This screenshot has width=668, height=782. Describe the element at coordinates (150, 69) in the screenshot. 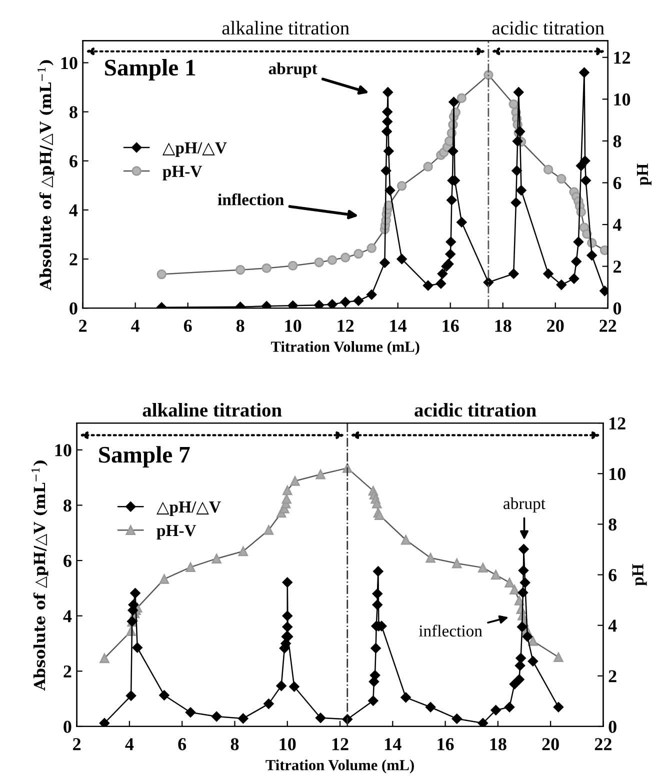

I see `text: Sample 1` at that location.